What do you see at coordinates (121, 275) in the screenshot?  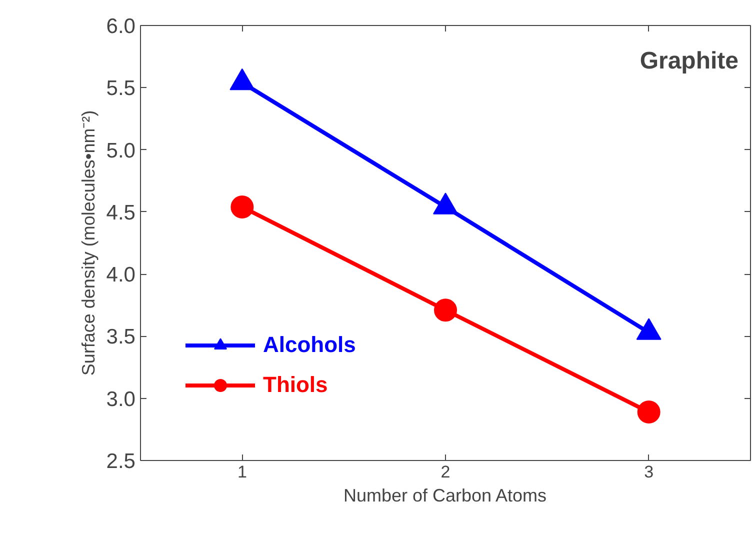 I see `y-tick-label: 4.0` at bounding box center [121, 275].